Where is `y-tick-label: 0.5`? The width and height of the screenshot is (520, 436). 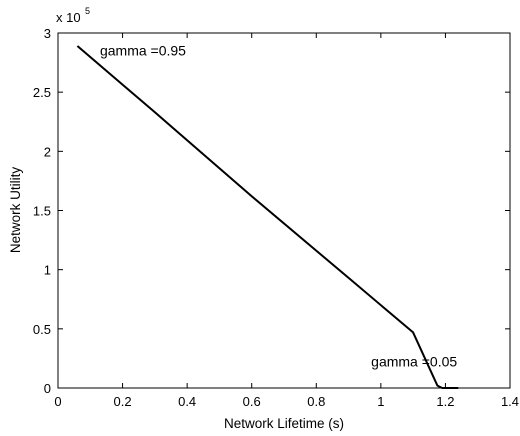 y-tick-label: 0.5 is located at coordinates (42, 329).